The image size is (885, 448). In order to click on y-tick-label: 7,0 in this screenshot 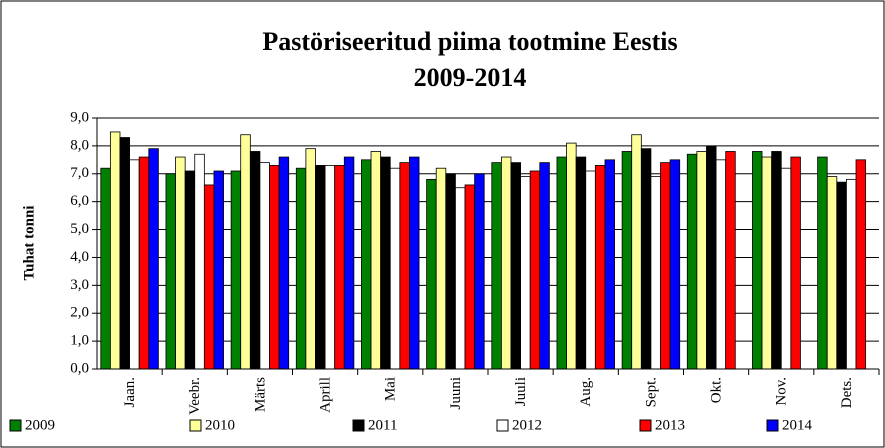, I will do `click(79, 173)`.